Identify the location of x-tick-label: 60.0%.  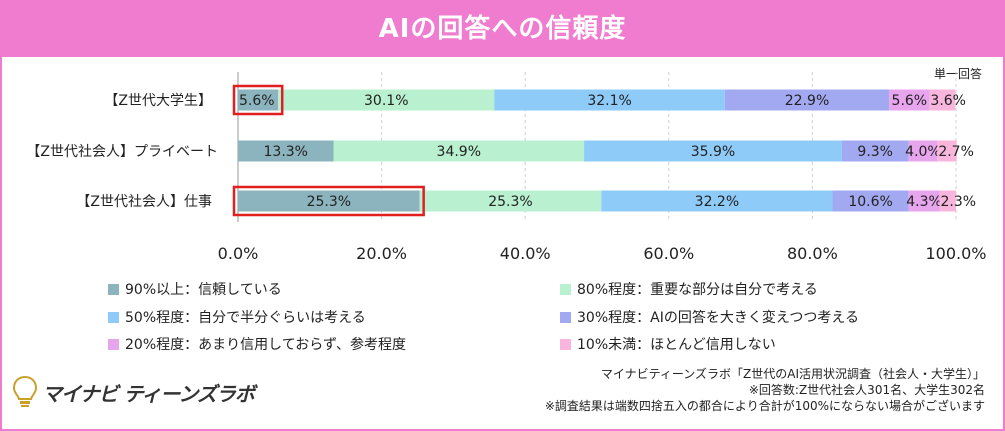
(668, 253).